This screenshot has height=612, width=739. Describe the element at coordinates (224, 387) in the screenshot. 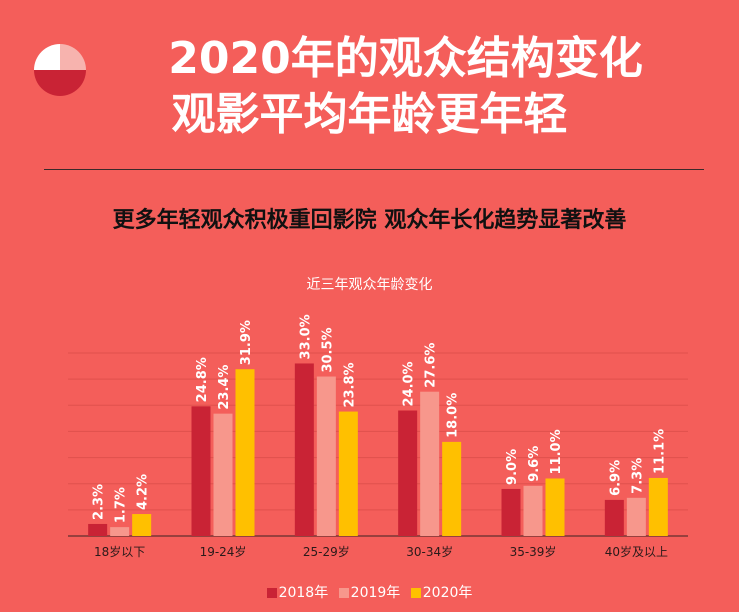

I see `data-label: 23.4%` at that location.